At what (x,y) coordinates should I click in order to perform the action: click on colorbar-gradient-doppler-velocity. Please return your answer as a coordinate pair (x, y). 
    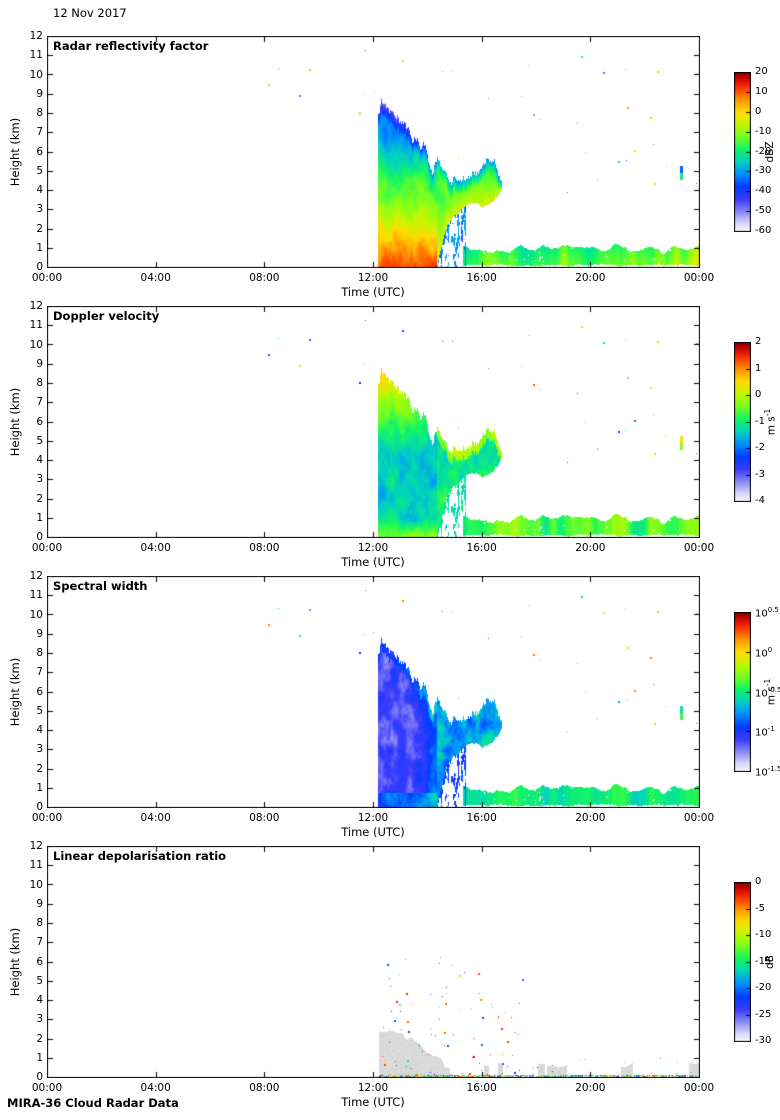
    Looking at the image, I should click on (742, 422).